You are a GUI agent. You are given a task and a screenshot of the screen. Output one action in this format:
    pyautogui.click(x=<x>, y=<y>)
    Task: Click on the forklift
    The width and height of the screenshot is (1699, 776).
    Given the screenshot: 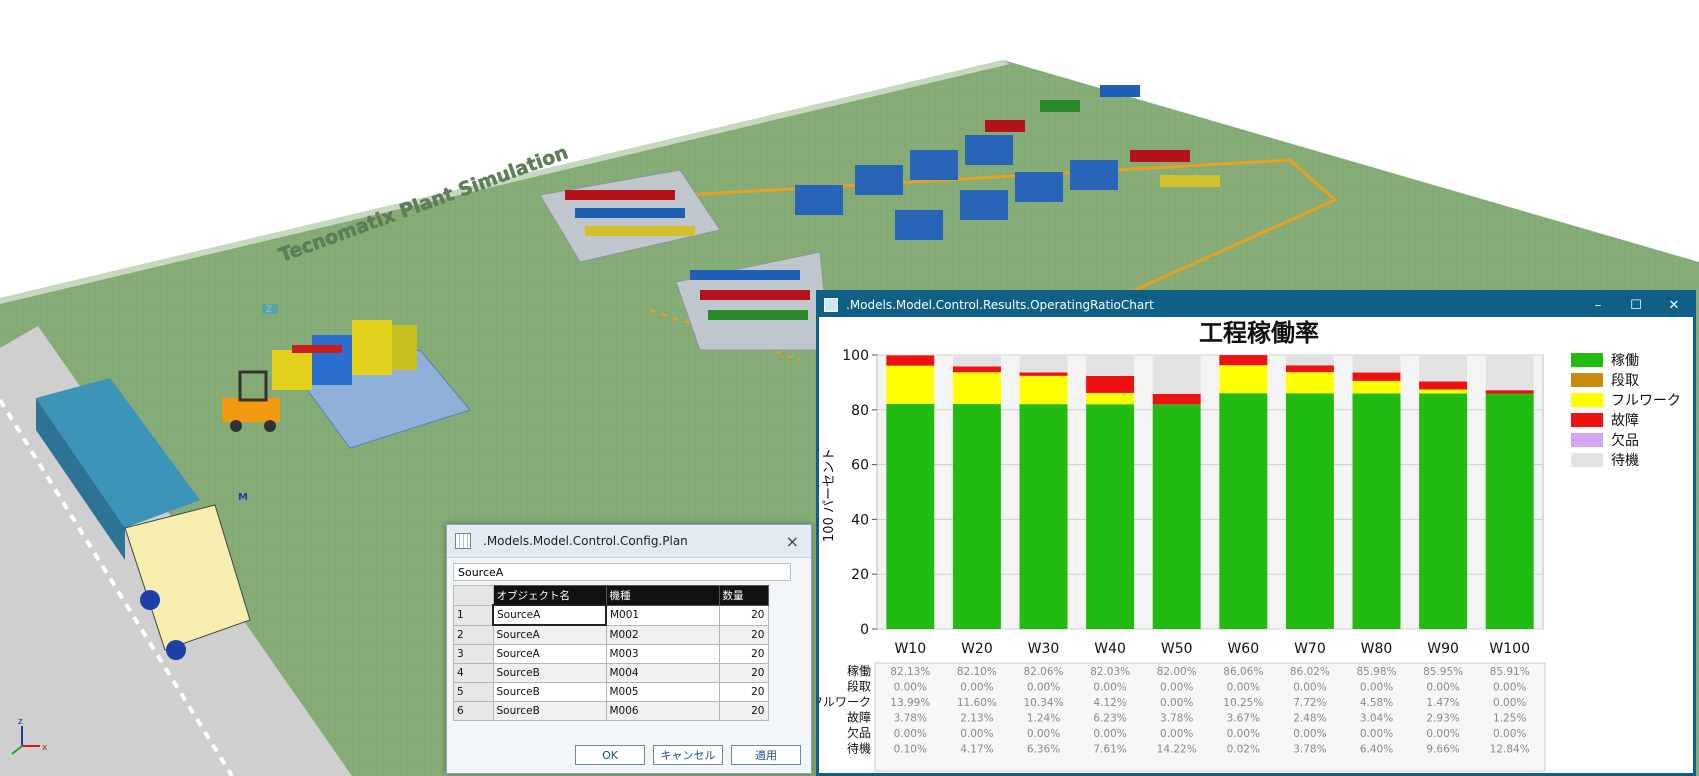 What is the action you would take?
    pyautogui.click(x=251, y=401)
    